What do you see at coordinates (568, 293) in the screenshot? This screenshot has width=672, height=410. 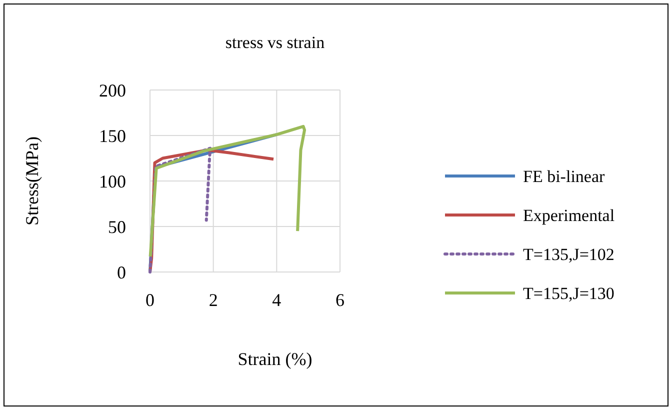 I see `legend-label: T=155,J=130` at bounding box center [568, 293].